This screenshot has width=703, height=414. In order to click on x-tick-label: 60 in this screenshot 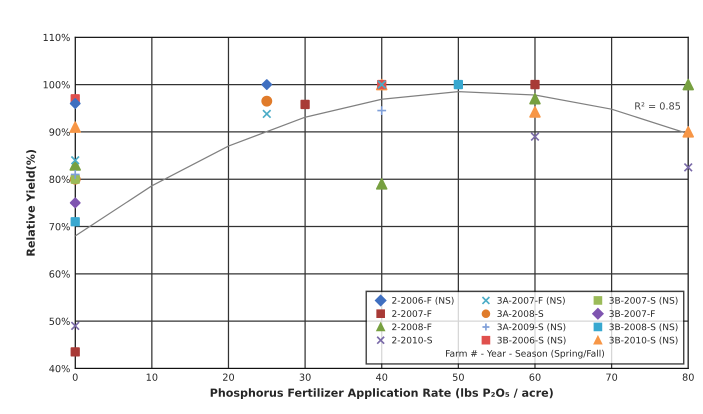, I will do `click(535, 377)`.